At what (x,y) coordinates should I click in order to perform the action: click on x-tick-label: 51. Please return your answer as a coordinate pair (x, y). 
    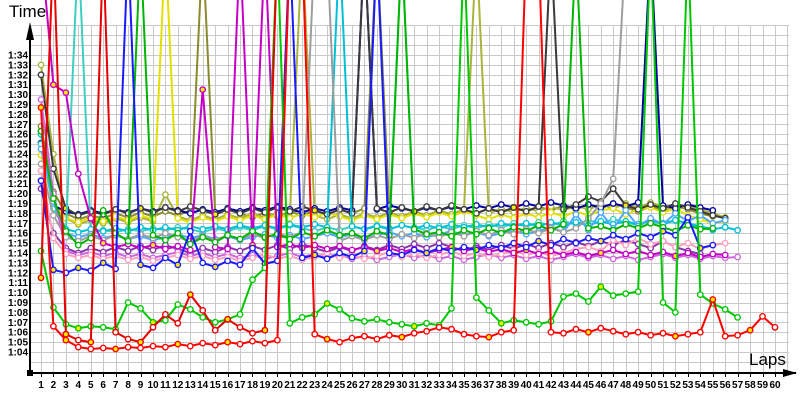
    Looking at the image, I should click on (663, 385).